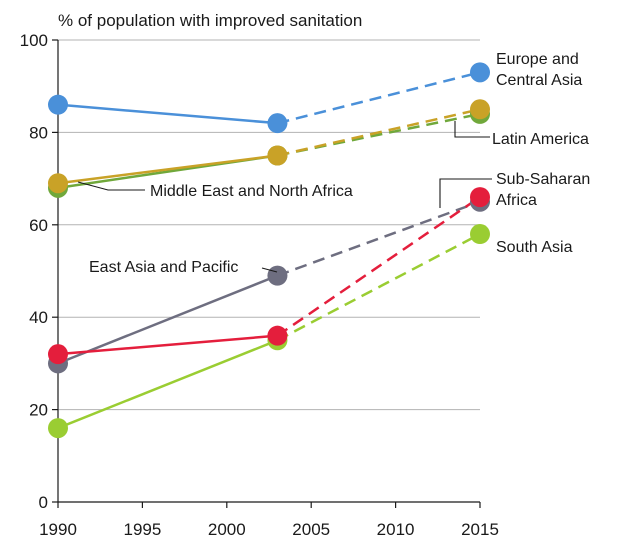 The image size is (619, 549). What do you see at coordinates (111, 186) in the screenshot?
I see `leader-line-mena` at bounding box center [111, 186].